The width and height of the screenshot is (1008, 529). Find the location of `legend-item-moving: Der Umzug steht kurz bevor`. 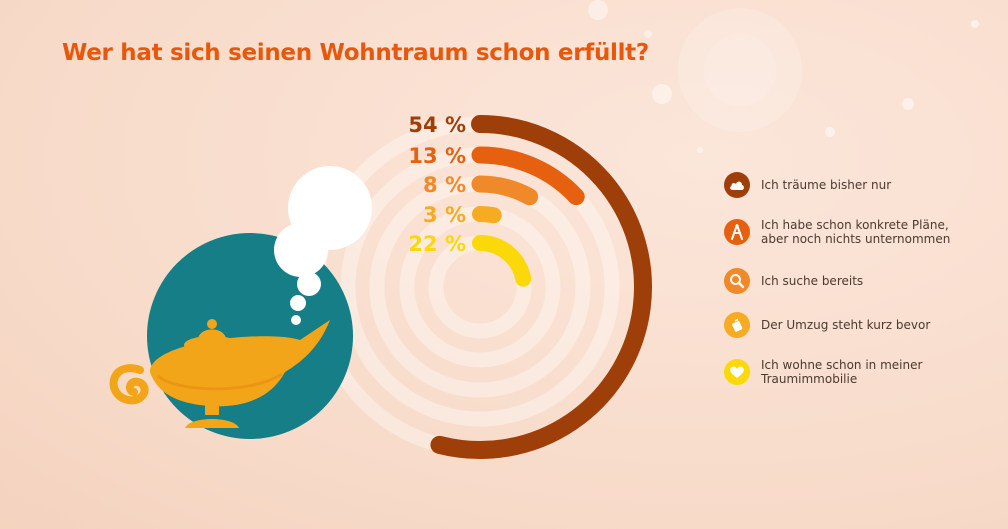

legend-item-moving: Der Umzug steht kurz bevor is located at coordinates (827, 325).